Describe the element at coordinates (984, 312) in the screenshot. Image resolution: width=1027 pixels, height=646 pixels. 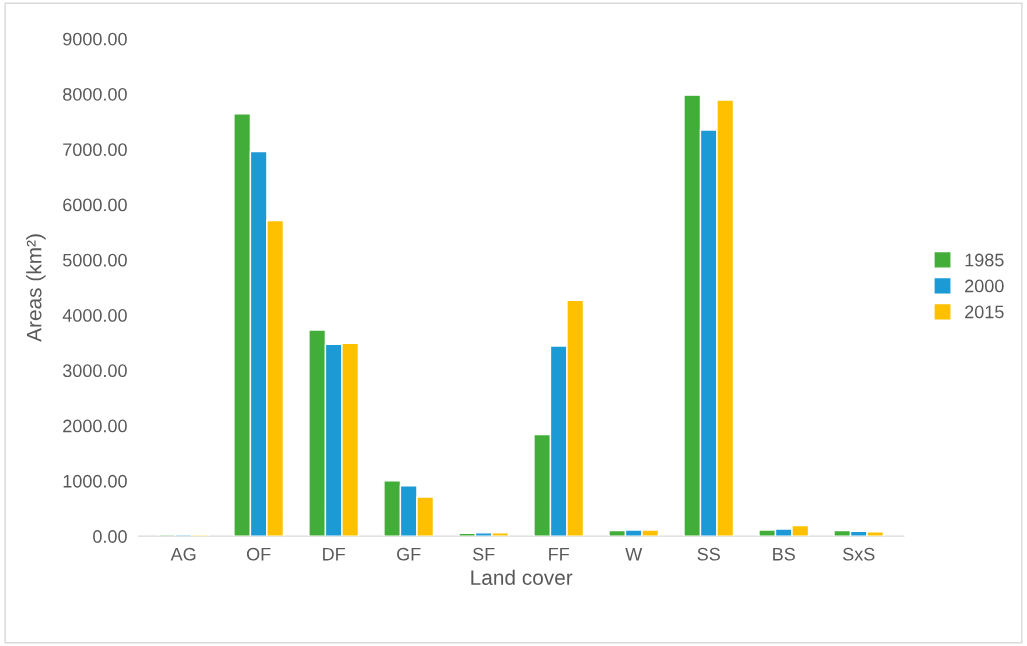
I see `legend-label: 2015` at that location.